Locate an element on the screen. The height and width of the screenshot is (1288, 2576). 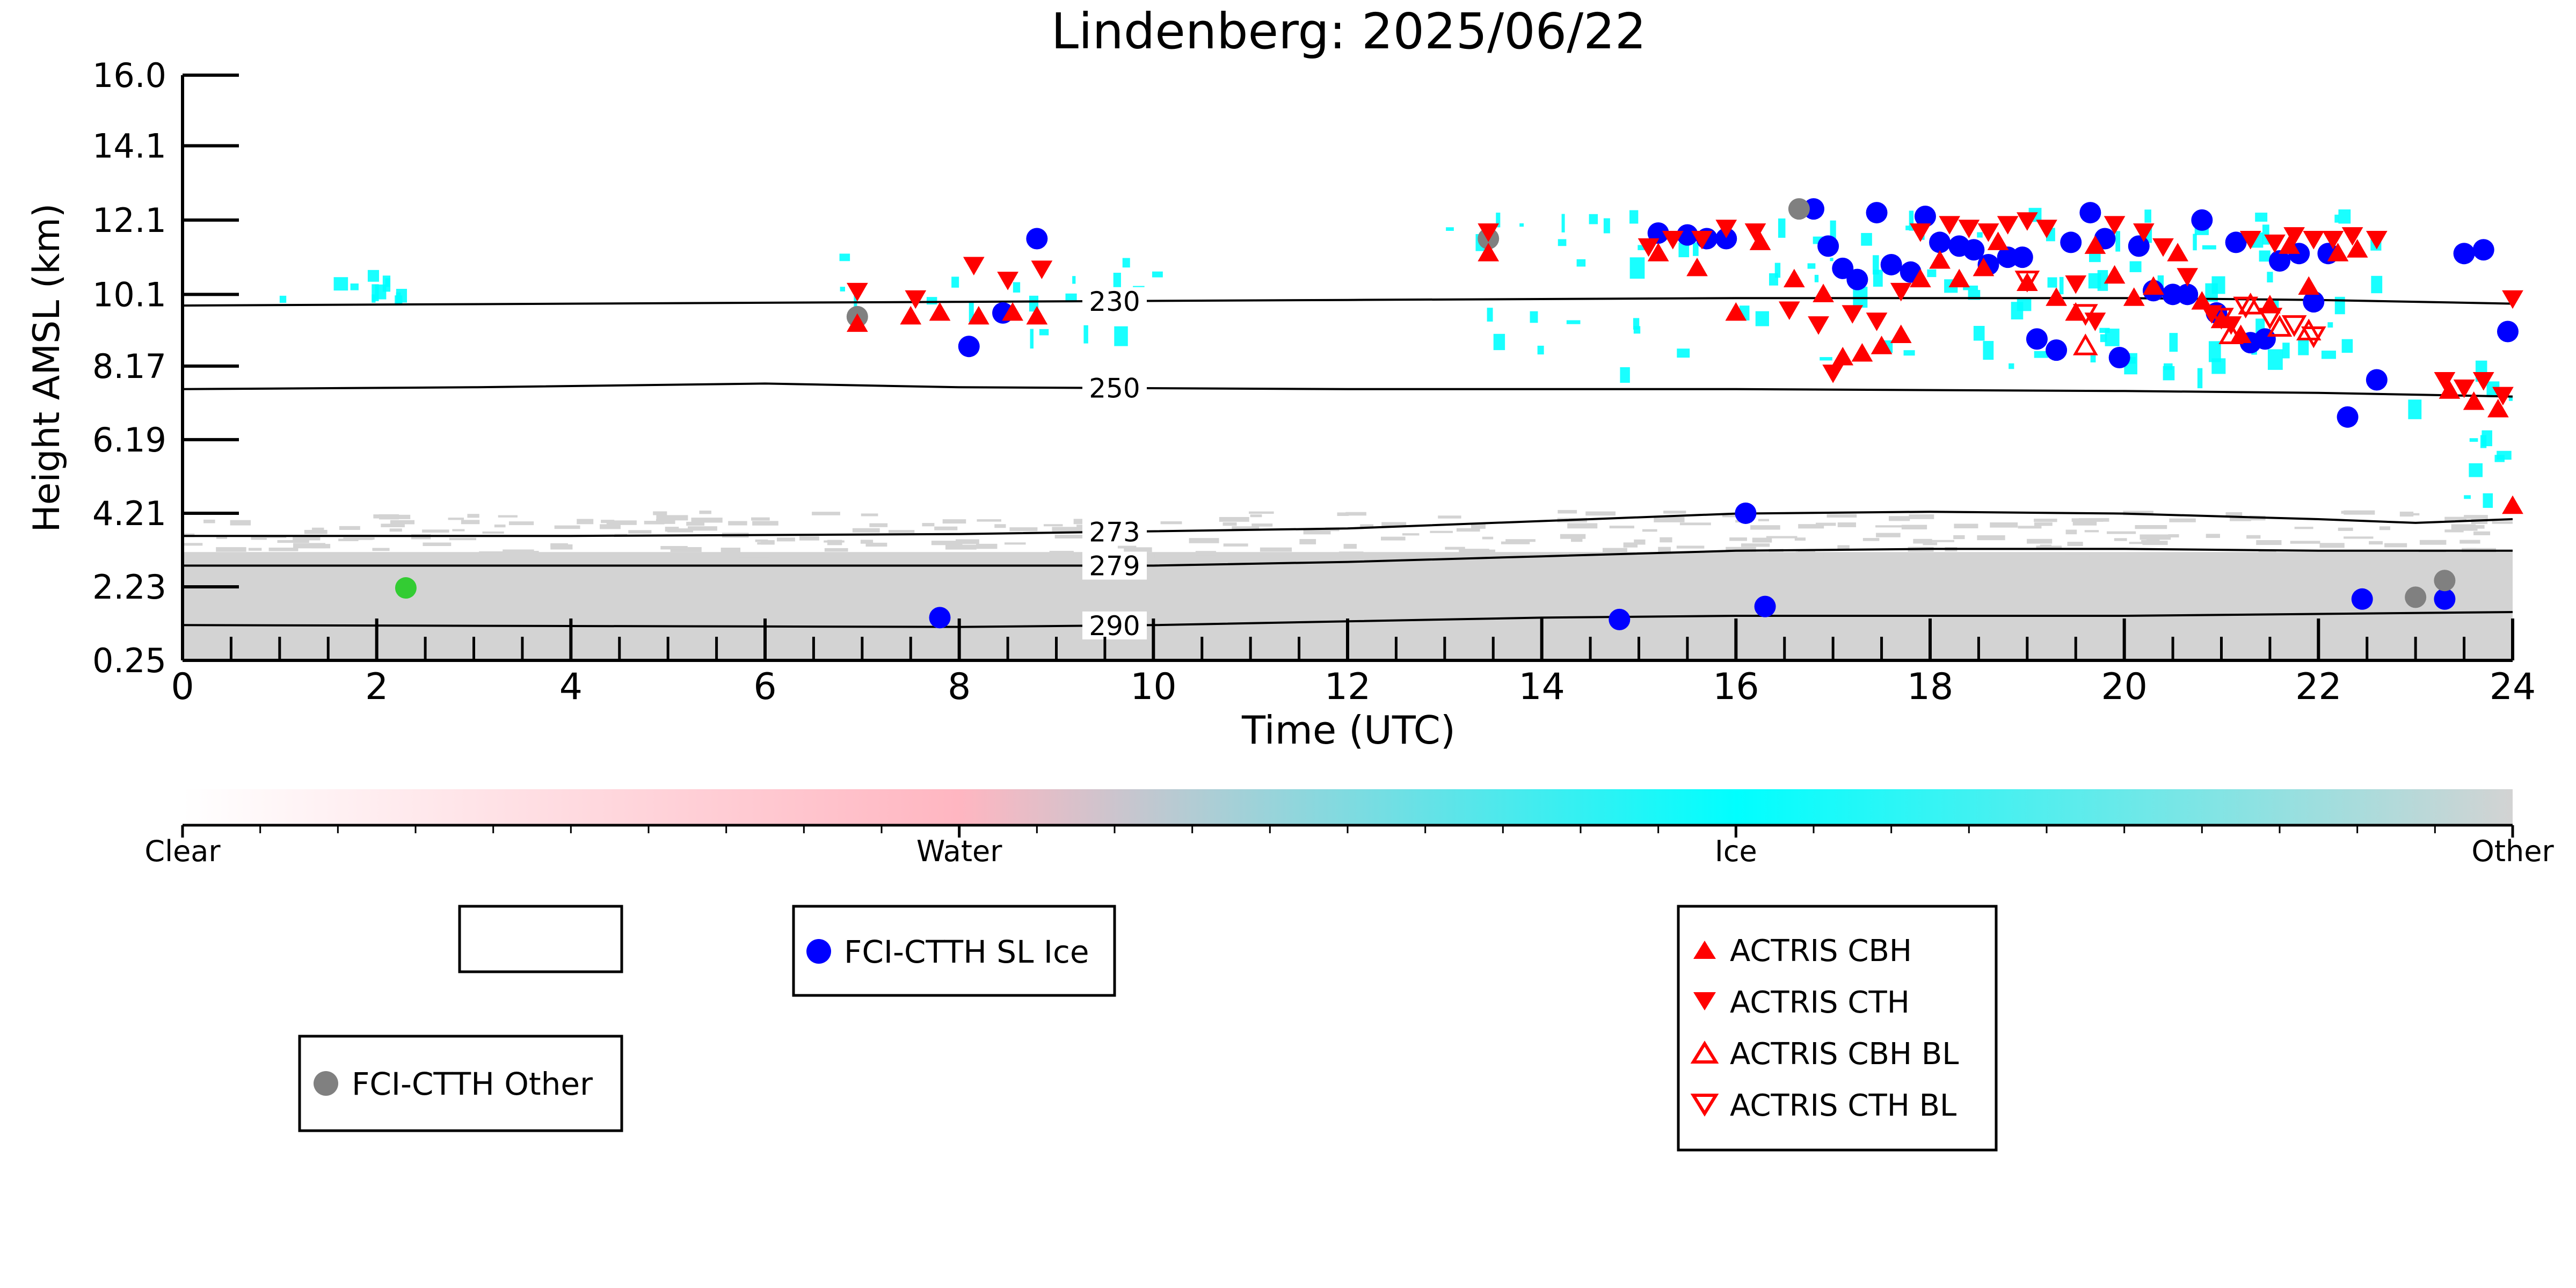
contour-line is located at coordinates (1348, 557).